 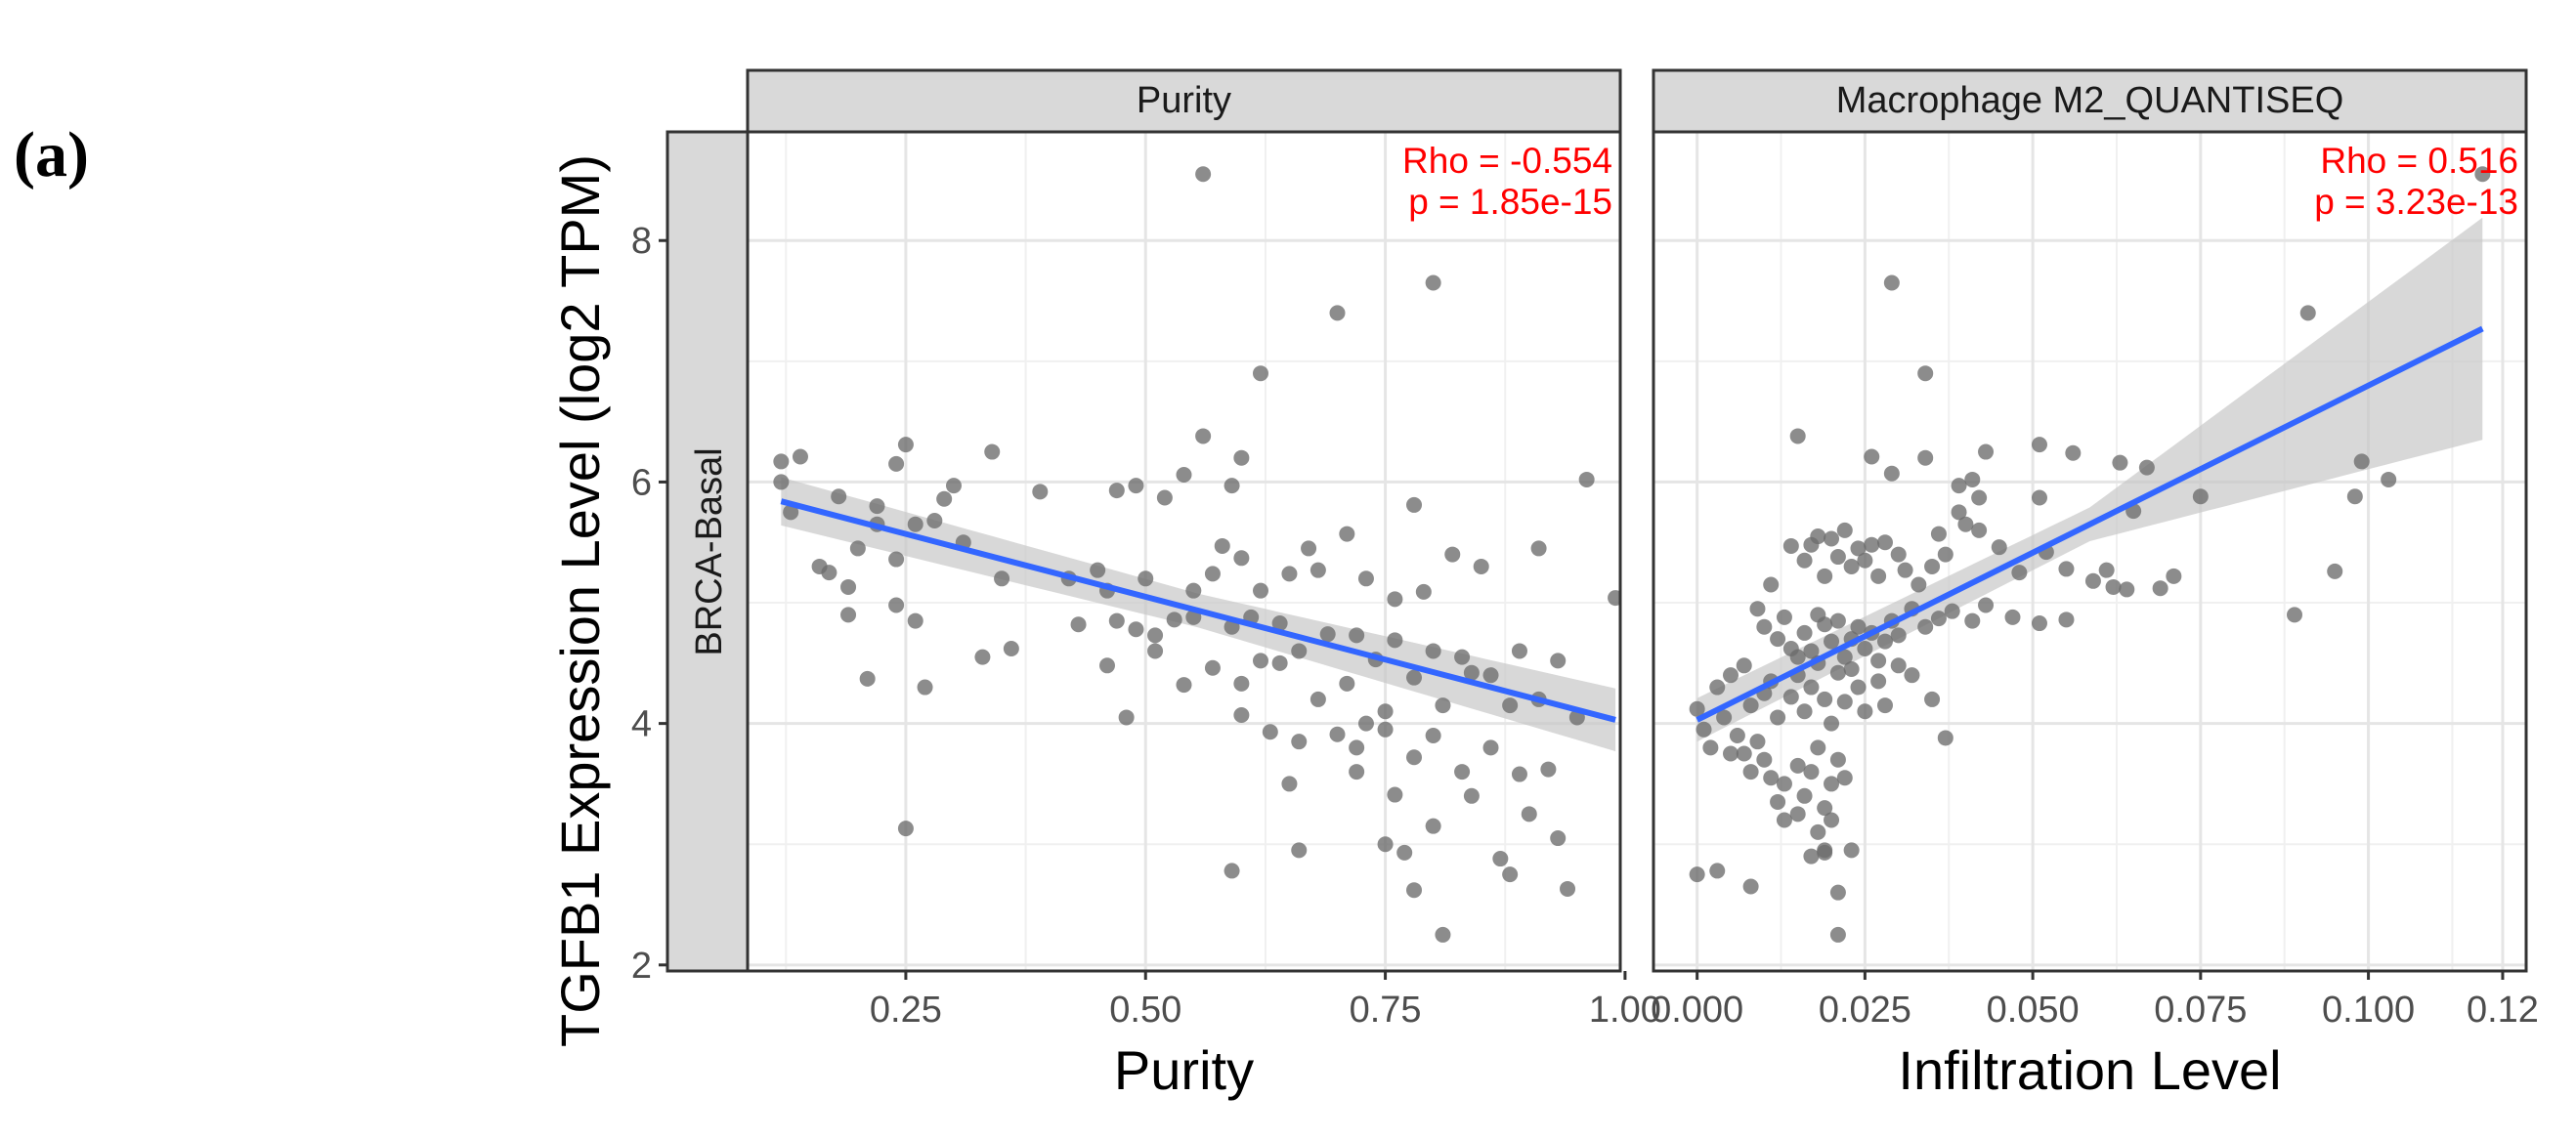 I want to click on y-tick-label: 4, so click(x=642, y=724).